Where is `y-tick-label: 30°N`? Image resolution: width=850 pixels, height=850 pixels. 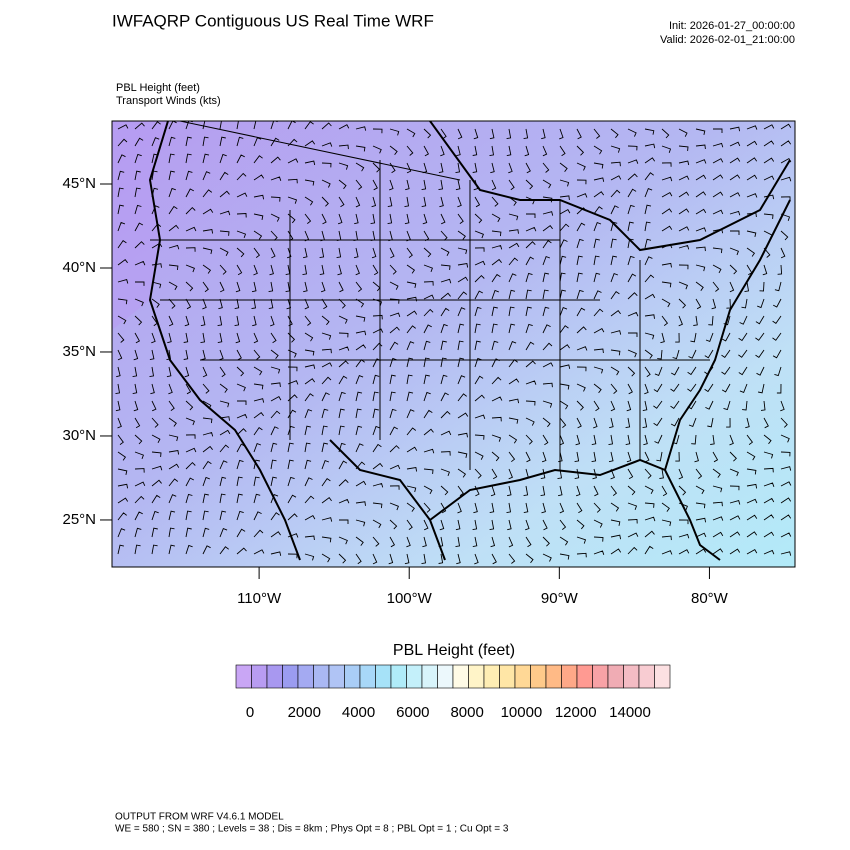 y-tick-label: 30°N is located at coordinates (79, 435).